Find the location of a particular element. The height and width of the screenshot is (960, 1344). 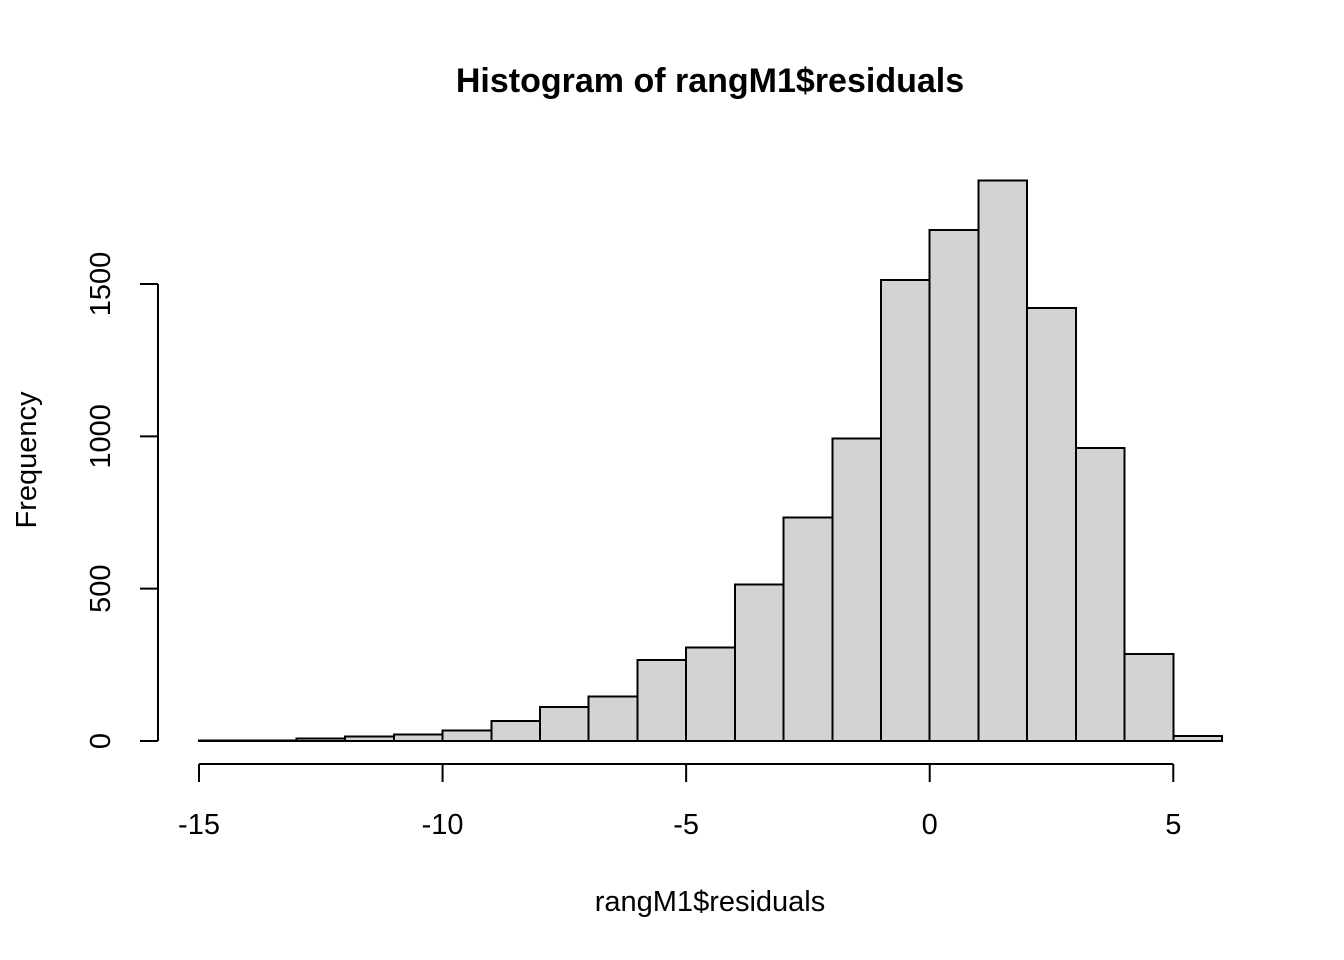

y-axis: 0 500 1000 1500 is located at coordinates (122, 500).